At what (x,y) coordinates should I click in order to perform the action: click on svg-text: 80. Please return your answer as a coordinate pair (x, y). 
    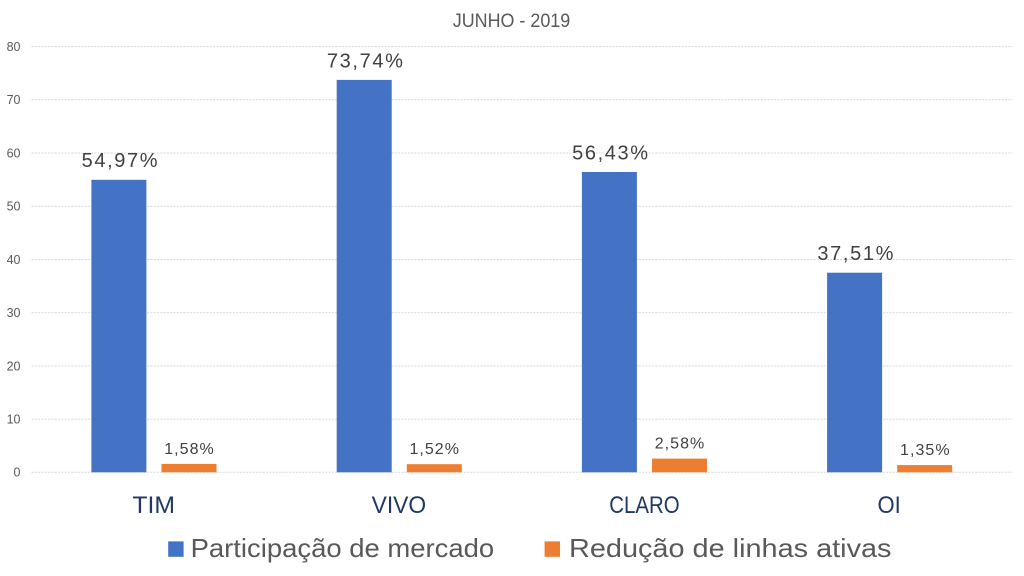
    Looking at the image, I should click on (14, 47).